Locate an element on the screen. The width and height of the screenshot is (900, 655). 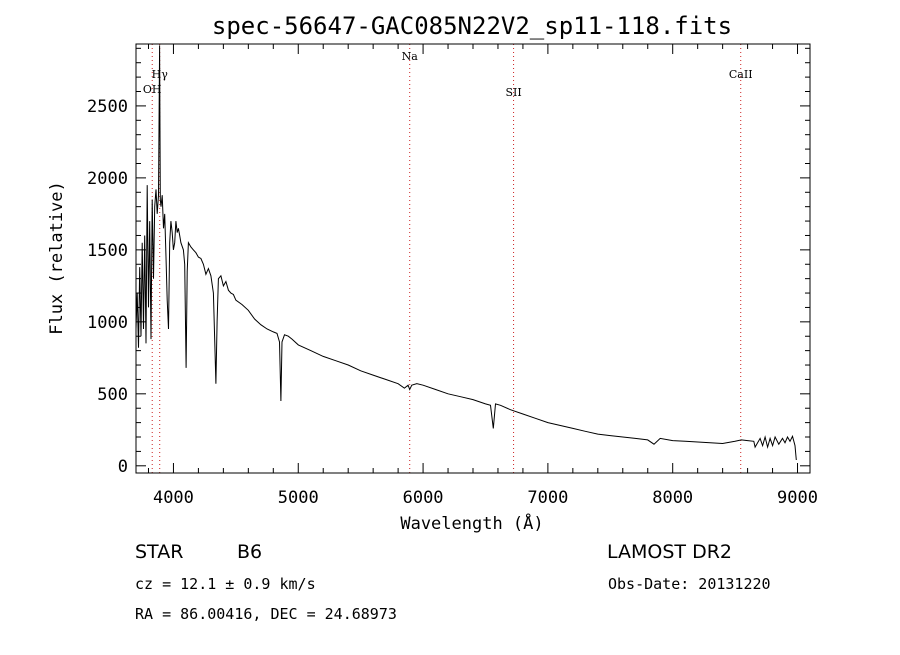
y-tick-label: 2500 is located at coordinates (107, 107).